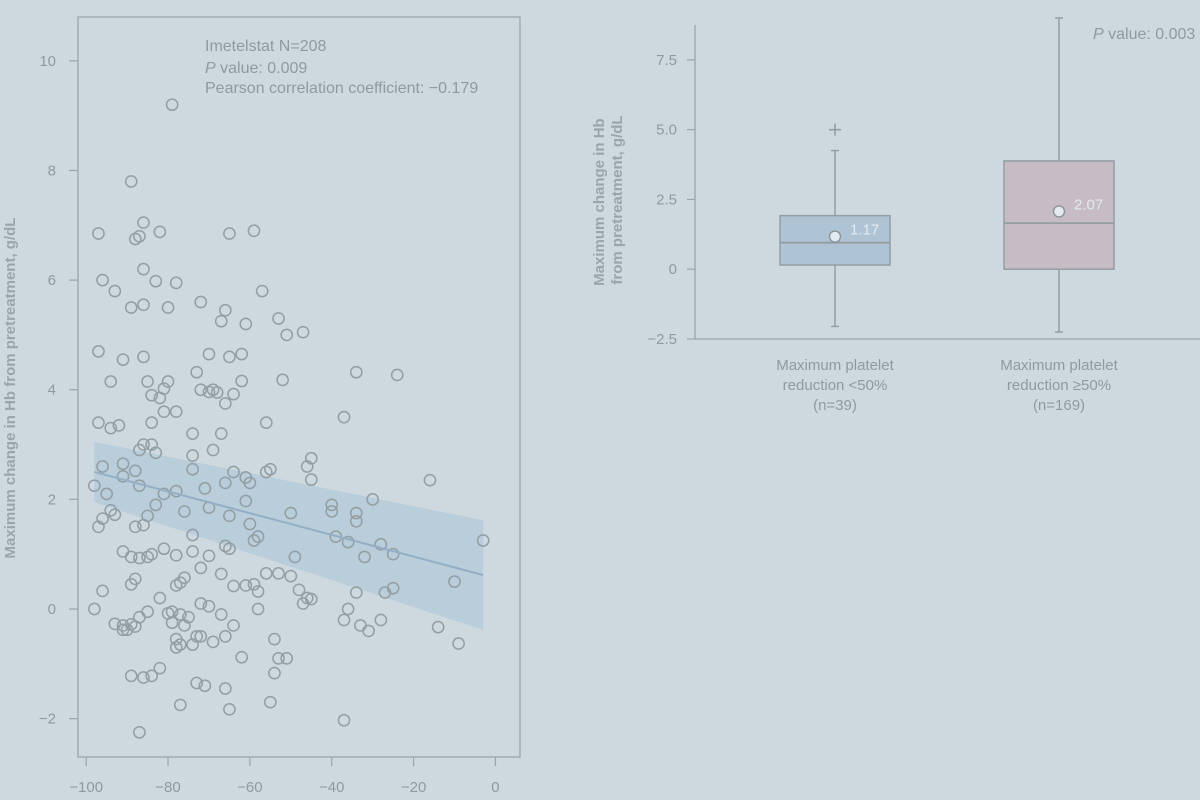  What do you see at coordinates (864, 230) in the screenshot?
I see `mean-value-label: 1.17` at bounding box center [864, 230].